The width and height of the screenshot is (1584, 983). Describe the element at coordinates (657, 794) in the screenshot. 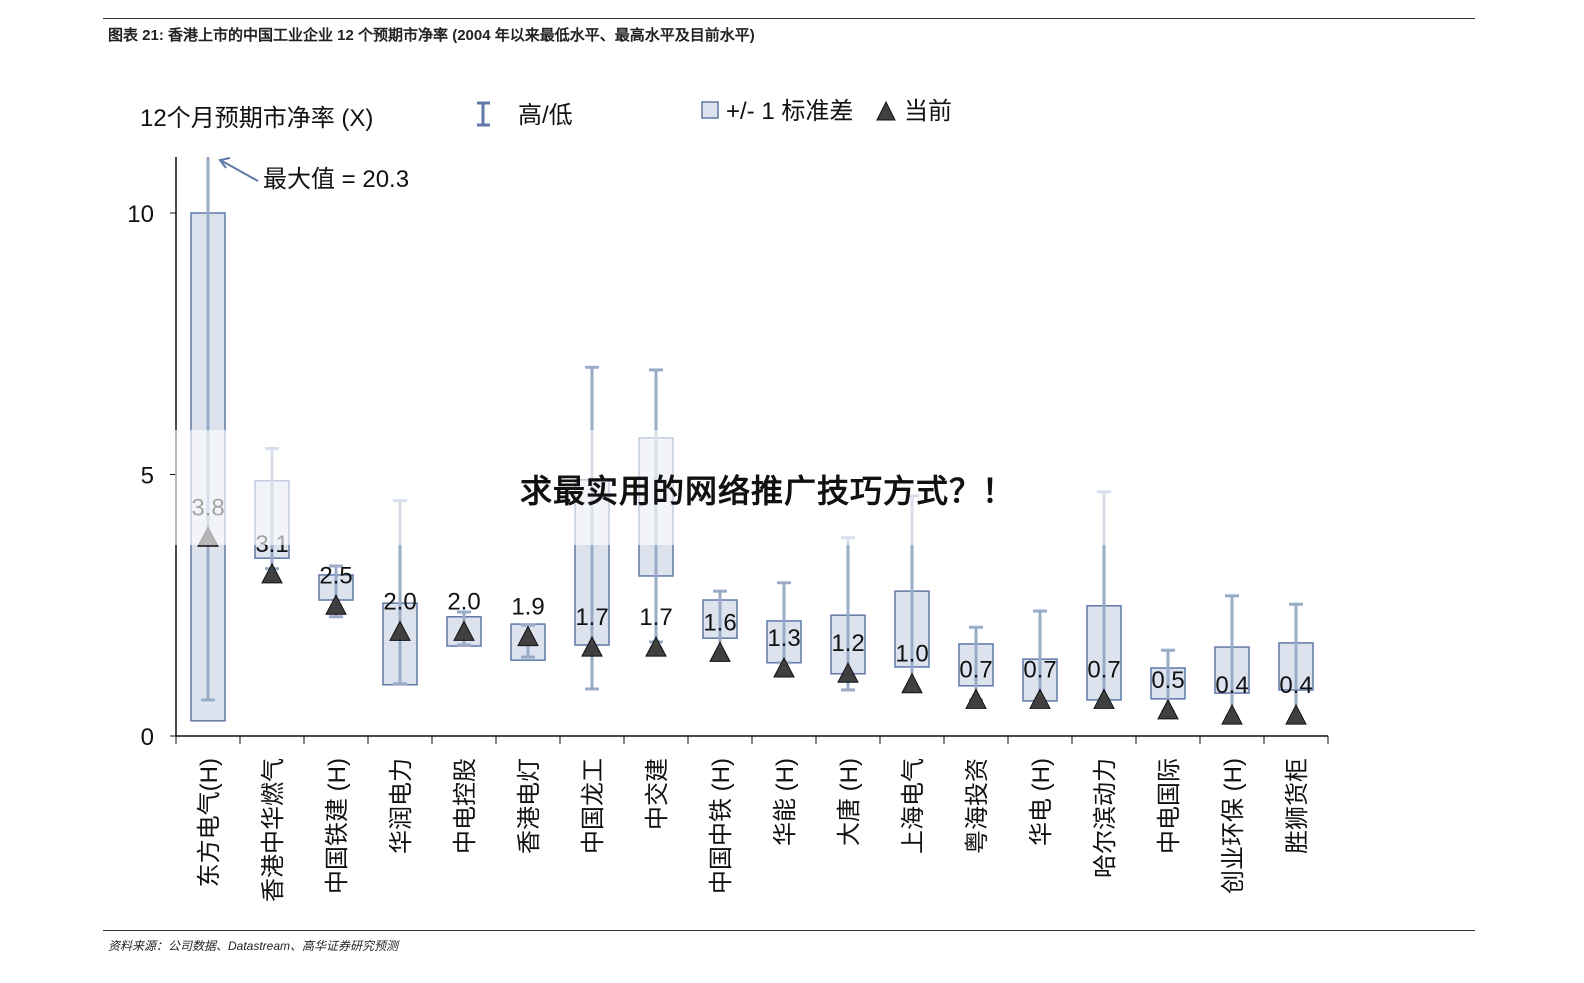

I see `x-category-label: 中交建` at that location.